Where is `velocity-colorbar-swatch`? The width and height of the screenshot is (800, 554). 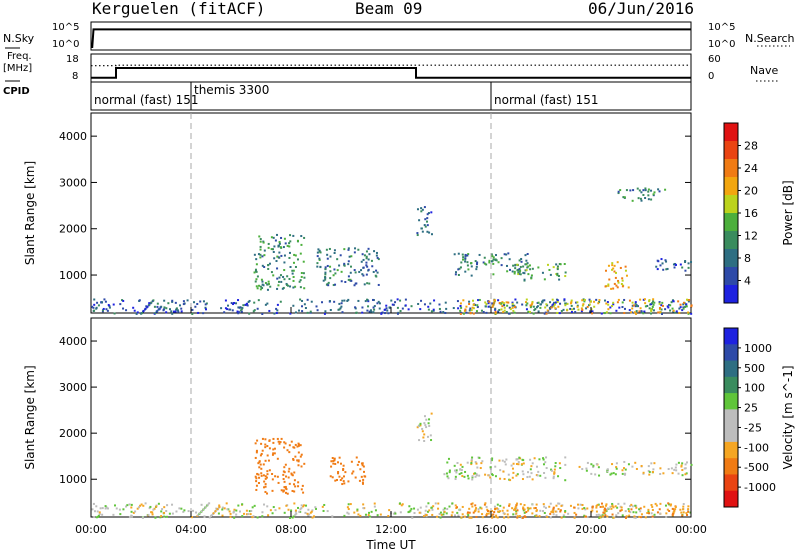 velocity-colorbar-swatch is located at coordinates (731, 385).